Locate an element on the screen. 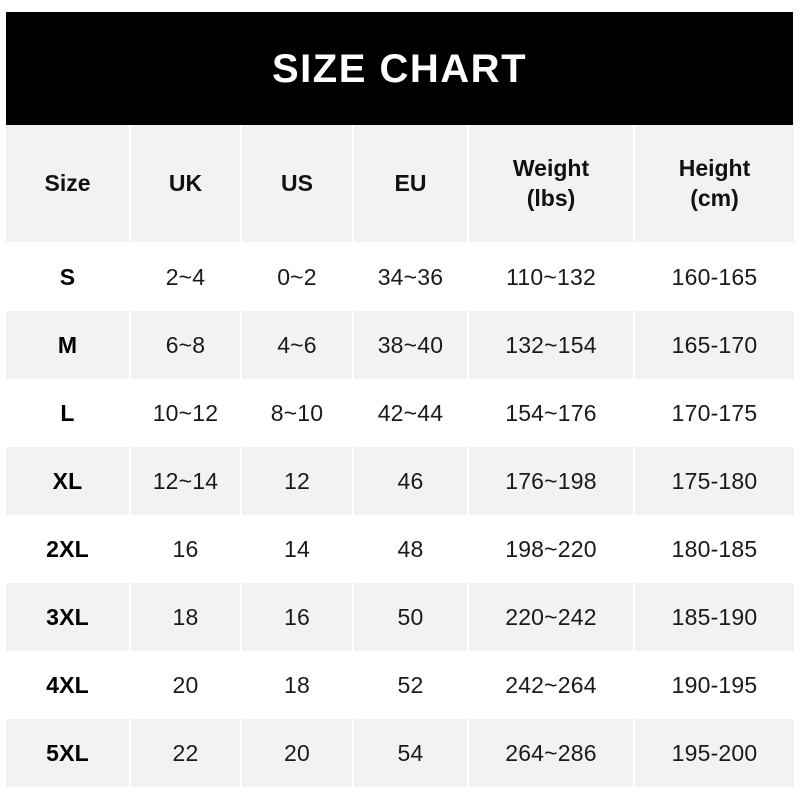  cell-height: 185-190 is located at coordinates (714, 616).